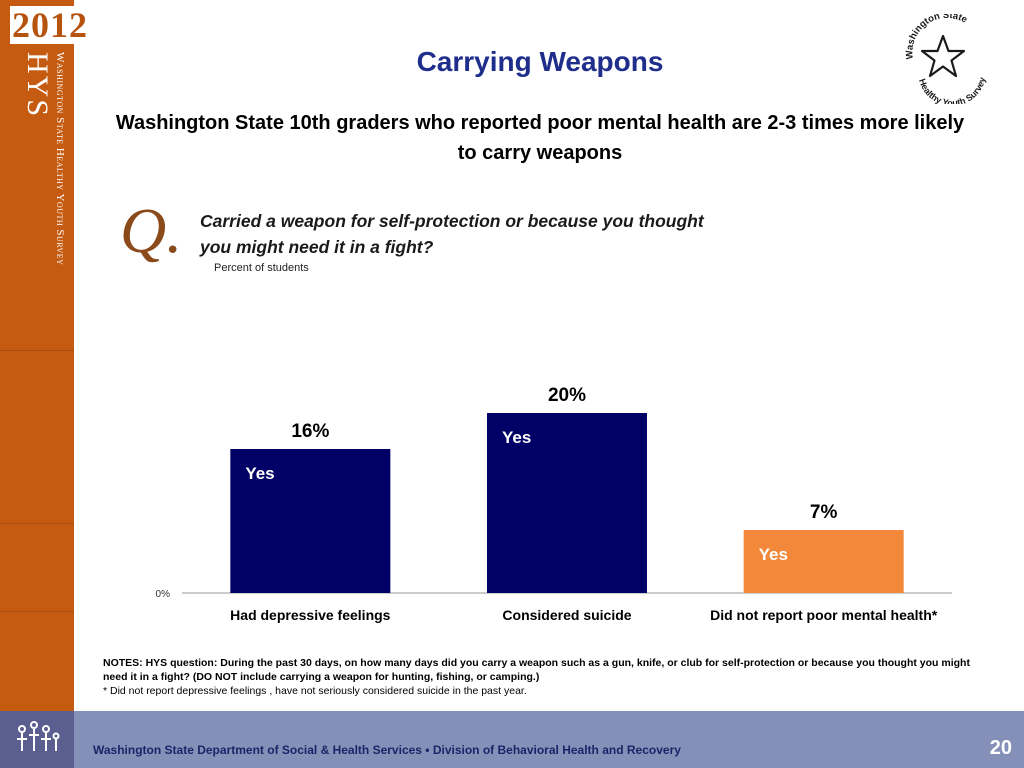 Image resolution: width=1024 pixels, height=768 pixels. I want to click on sidebar, so click(37, 355).